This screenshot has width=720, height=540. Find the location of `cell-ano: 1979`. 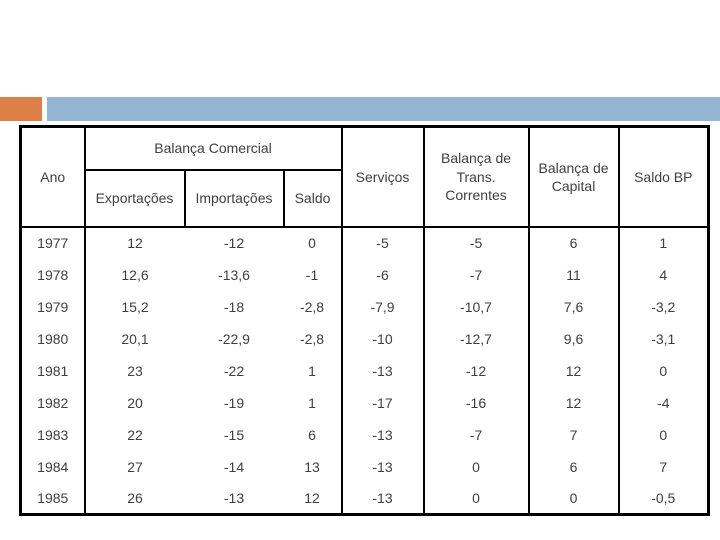

cell-ano: 1979 is located at coordinates (53, 306).